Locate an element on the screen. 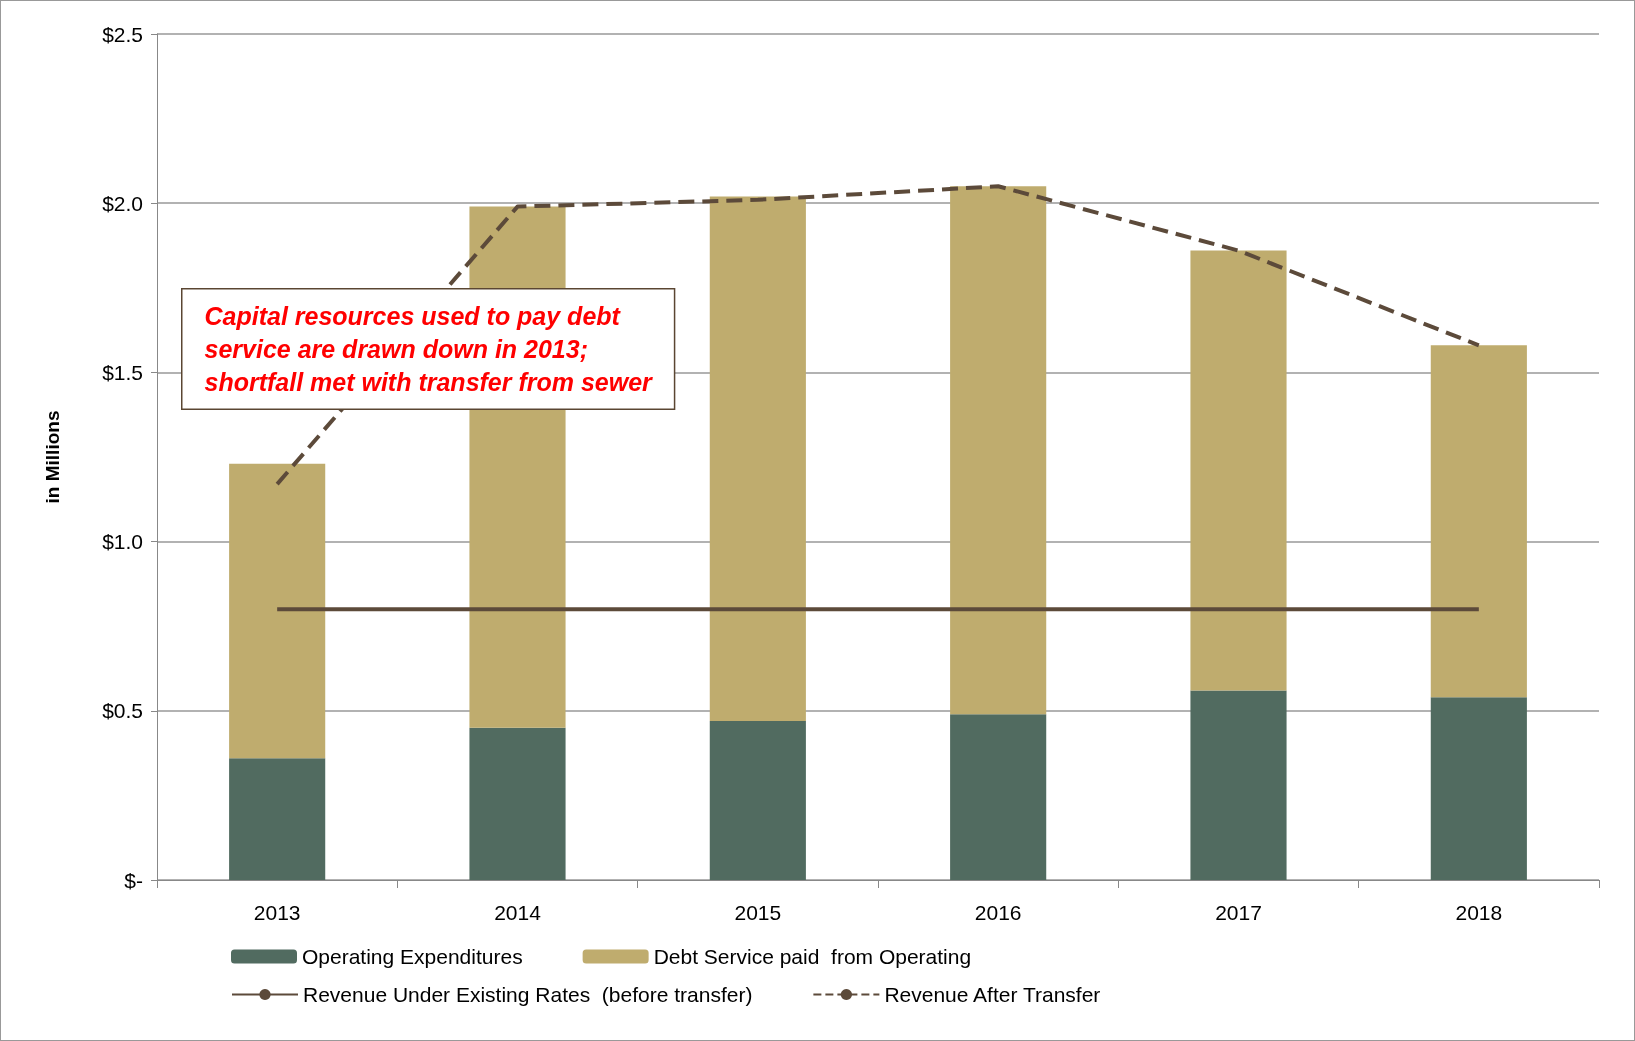 The height and width of the screenshot is (1041, 1635). legend-label: Revenue After Transfer is located at coordinates (992, 994).